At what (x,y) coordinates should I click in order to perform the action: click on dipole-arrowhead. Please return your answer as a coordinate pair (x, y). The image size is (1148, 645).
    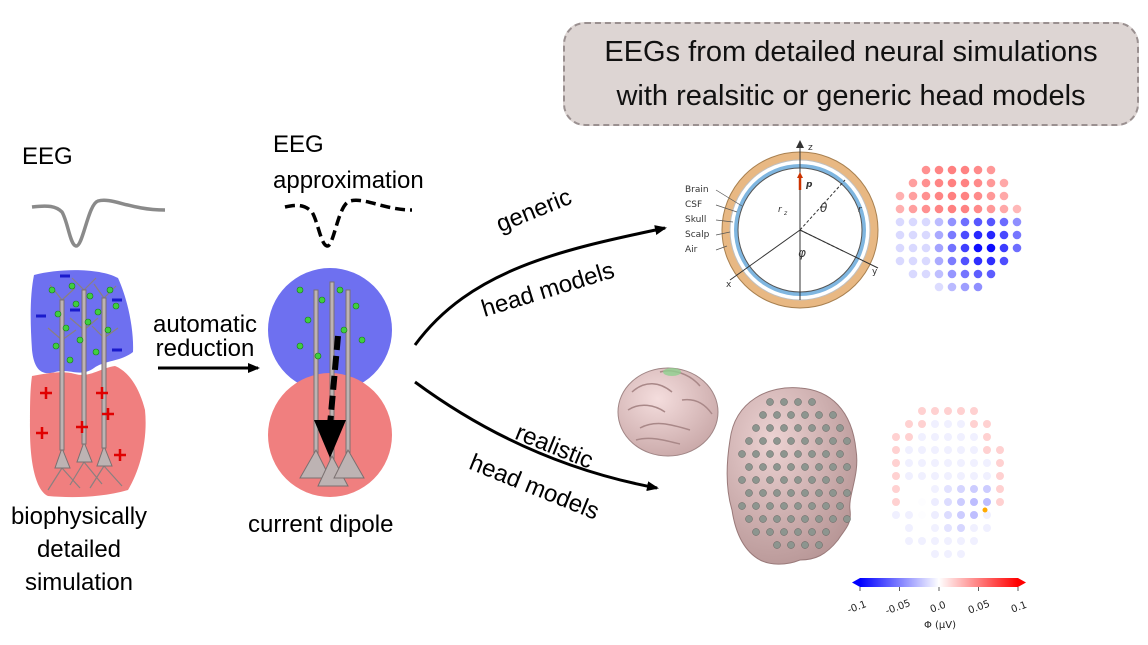
    Looking at the image, I should click on (330, 439).